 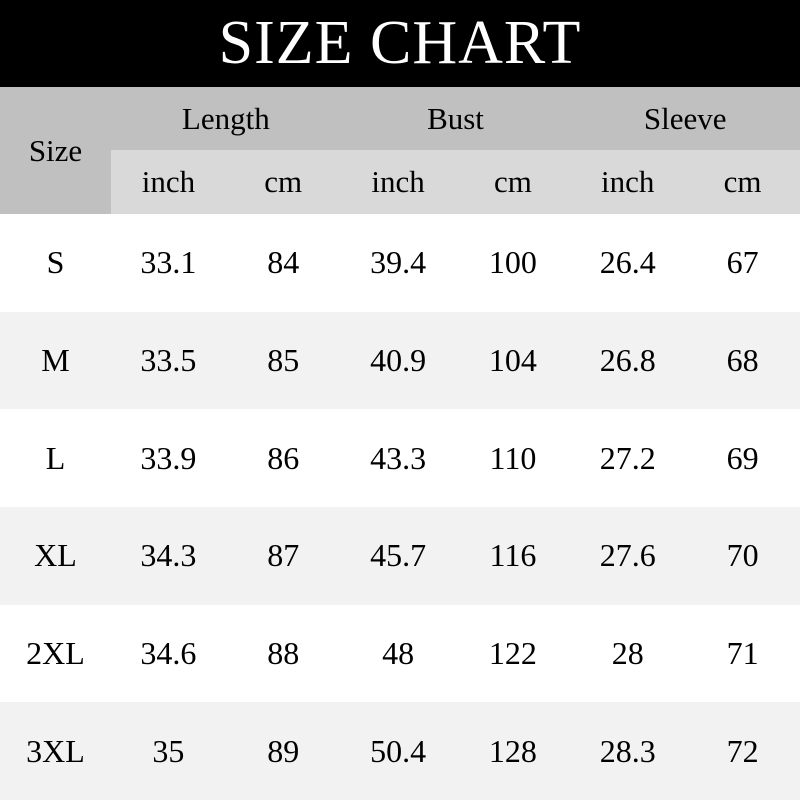 I want to click on table-cell: 128, so click(x=513, y=751).